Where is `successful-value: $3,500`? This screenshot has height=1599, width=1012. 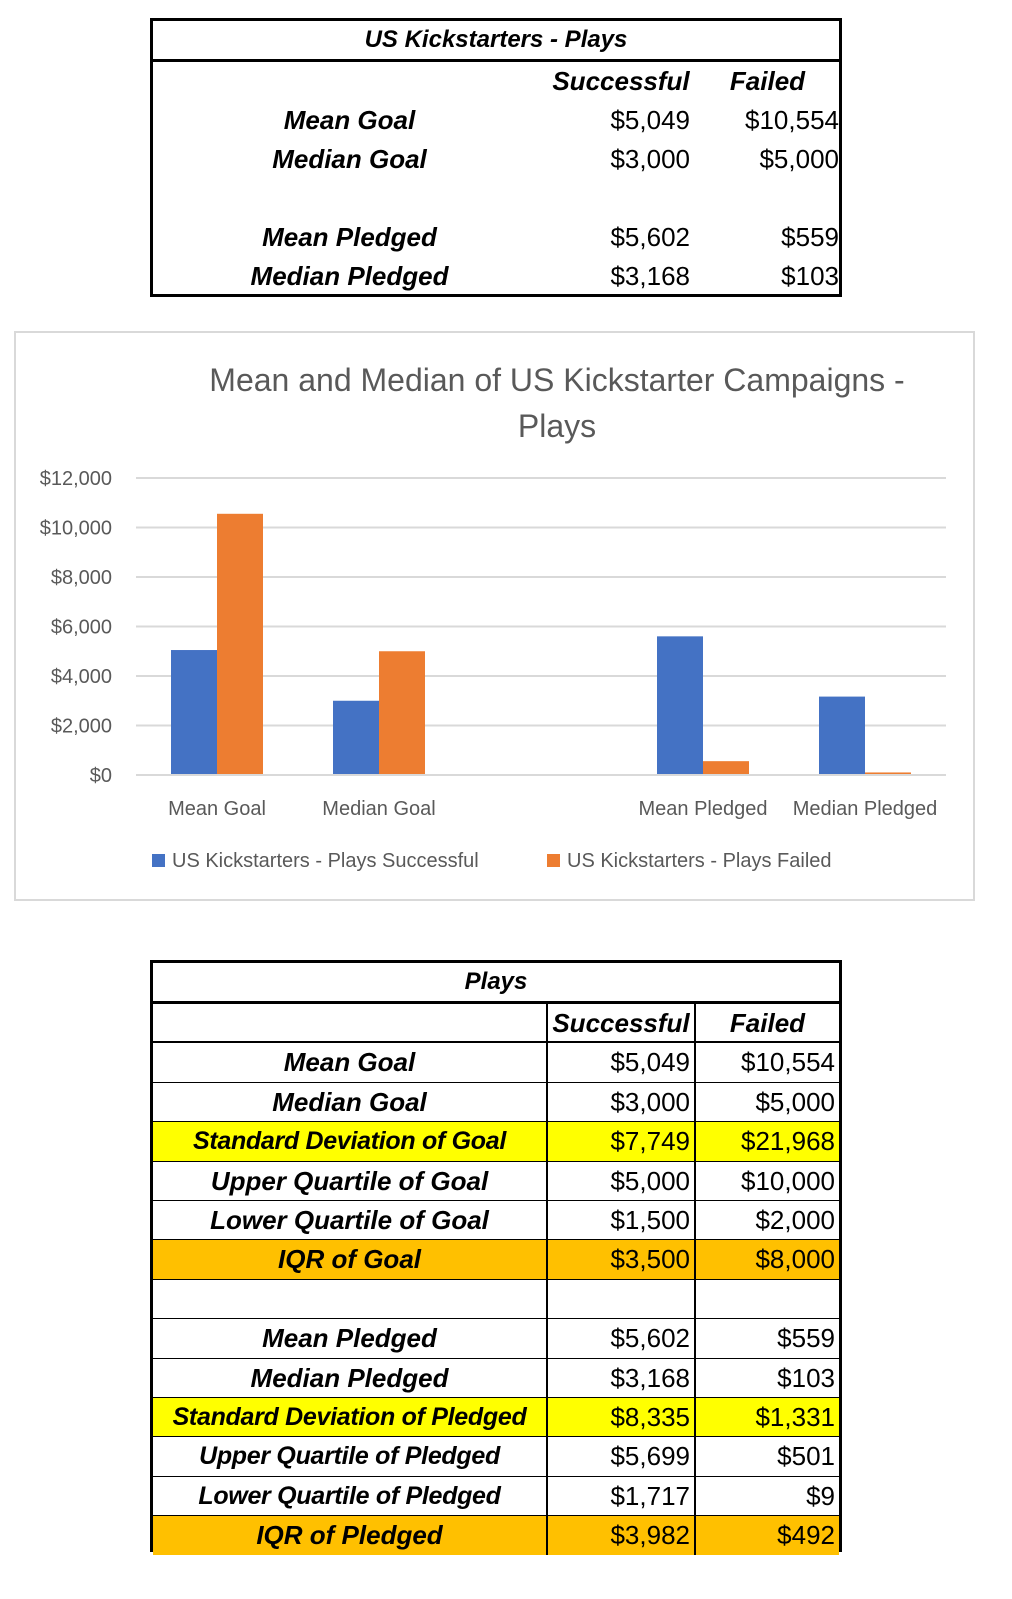 successful-value: $3,500 is located at coordinates (622, 1259).